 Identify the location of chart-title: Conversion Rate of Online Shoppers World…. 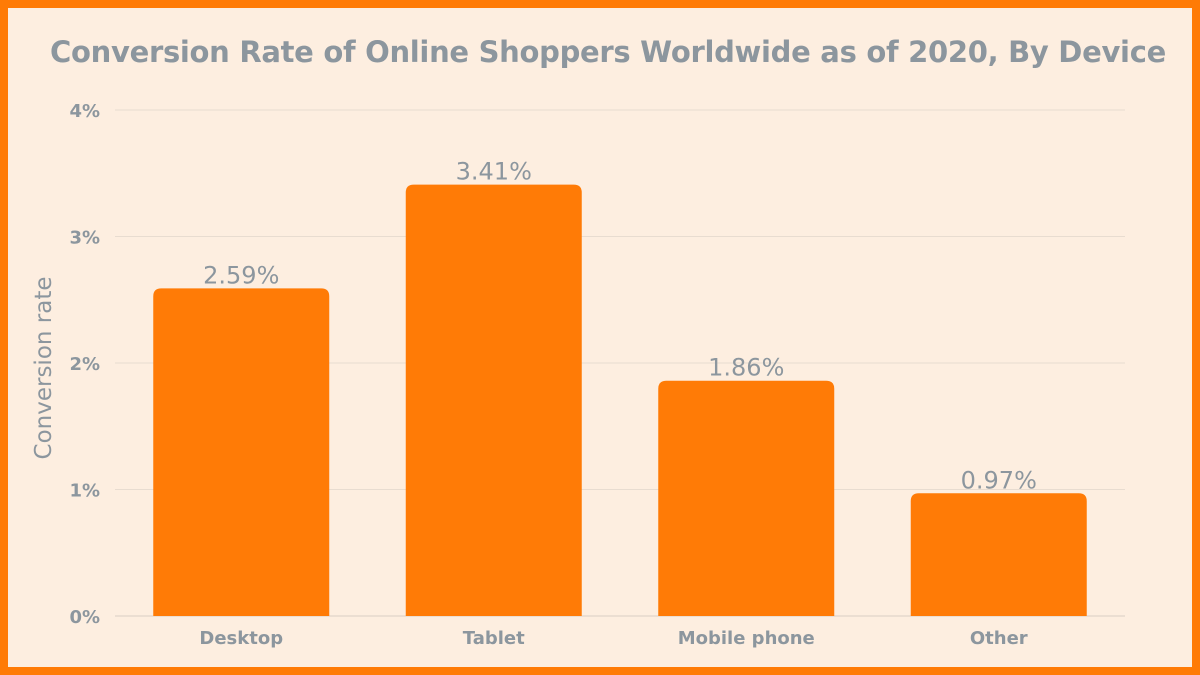
(608, 52).